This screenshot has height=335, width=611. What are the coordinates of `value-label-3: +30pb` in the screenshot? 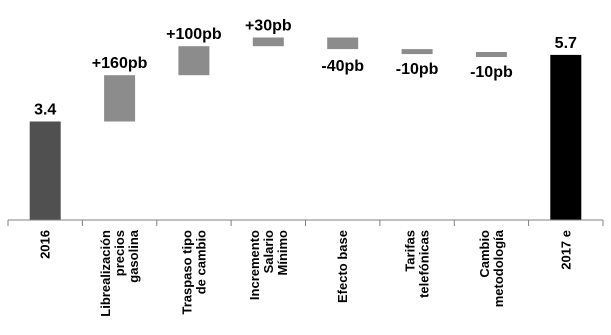 It's located at (268, 26).